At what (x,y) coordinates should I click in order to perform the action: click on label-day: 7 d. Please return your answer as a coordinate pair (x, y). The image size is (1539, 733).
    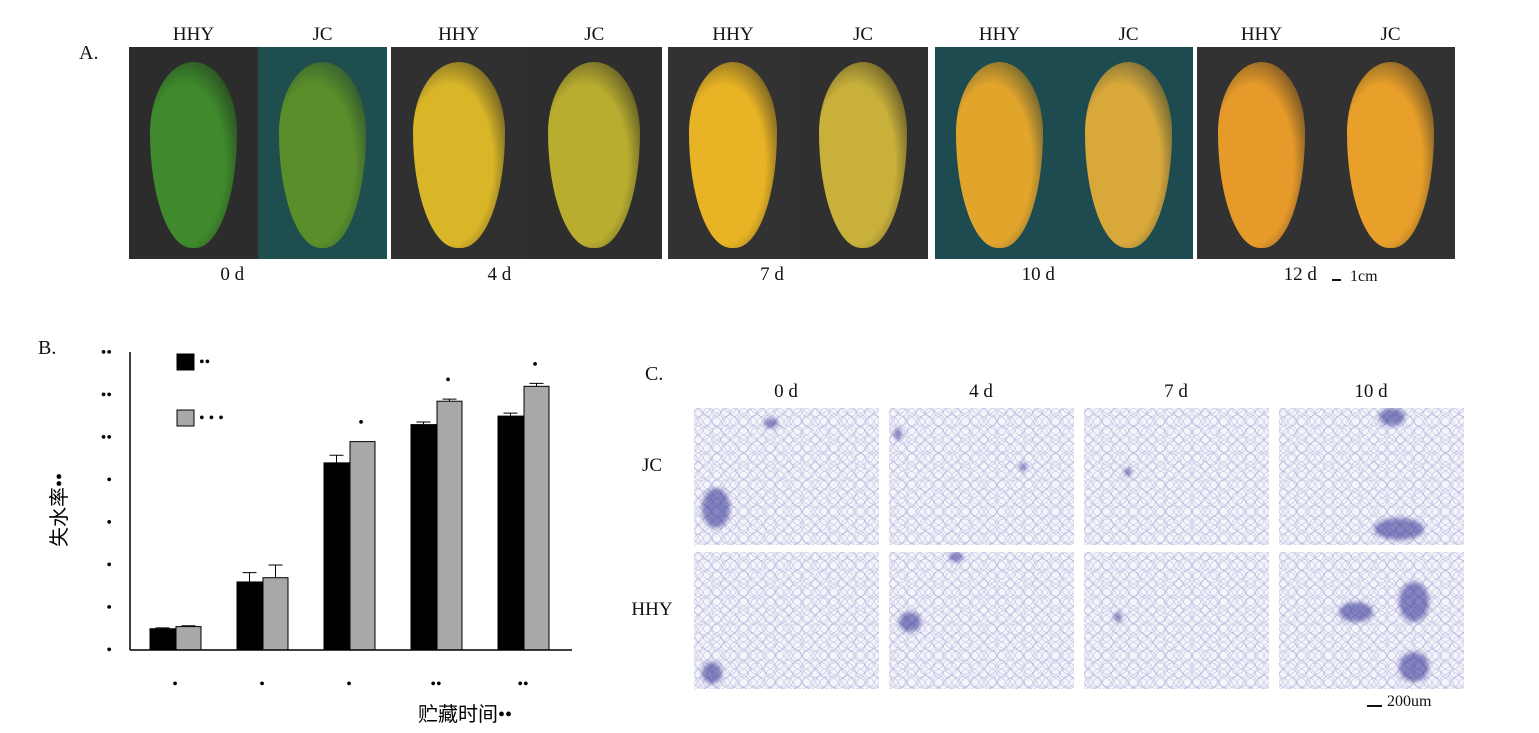
    Looking at the image, I should click on (772, 274).